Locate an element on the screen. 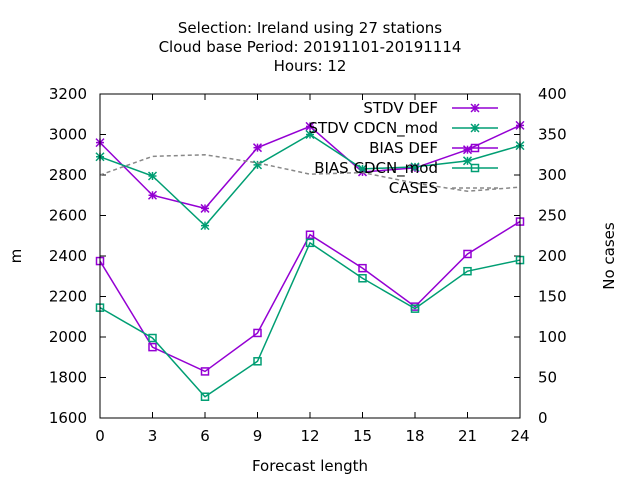 This screenshot has height=480, width=640. x-tick-label: 12 is located at coordinates (309, 436).